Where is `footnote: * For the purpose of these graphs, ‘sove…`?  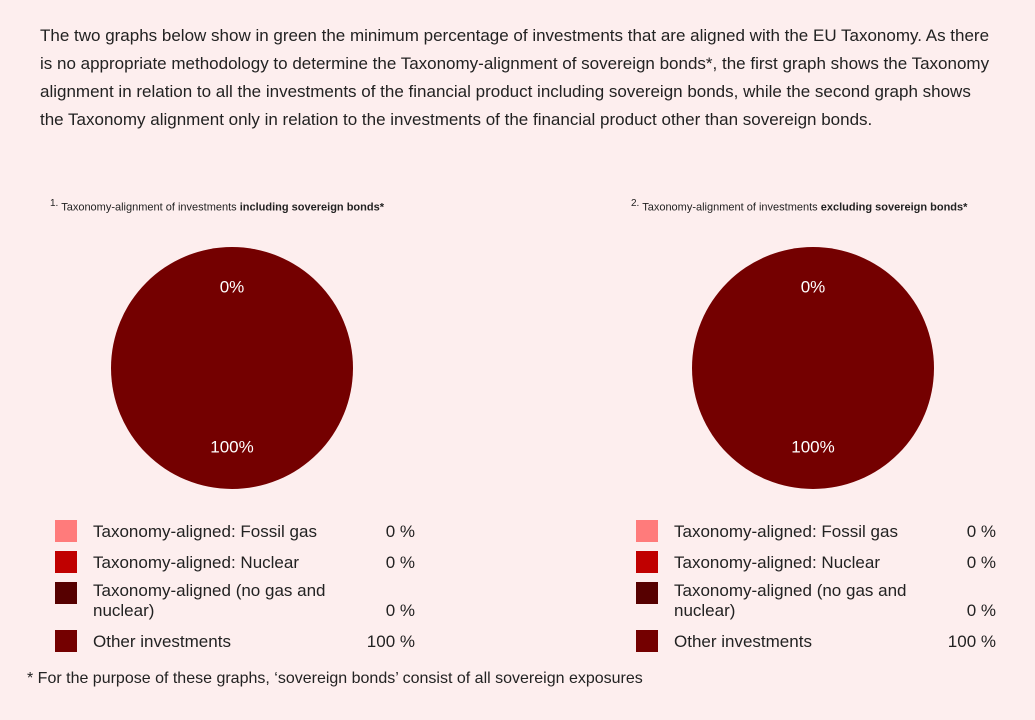
footnote: * For the purpose of these graphs, ‘sove… is located at coordinates (335, 678).